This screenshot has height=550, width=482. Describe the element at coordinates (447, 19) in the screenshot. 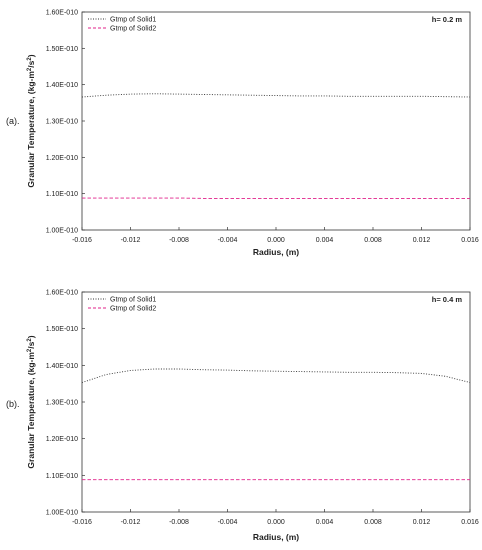

I see `height-annotation: h= 0.2 m` at that location.